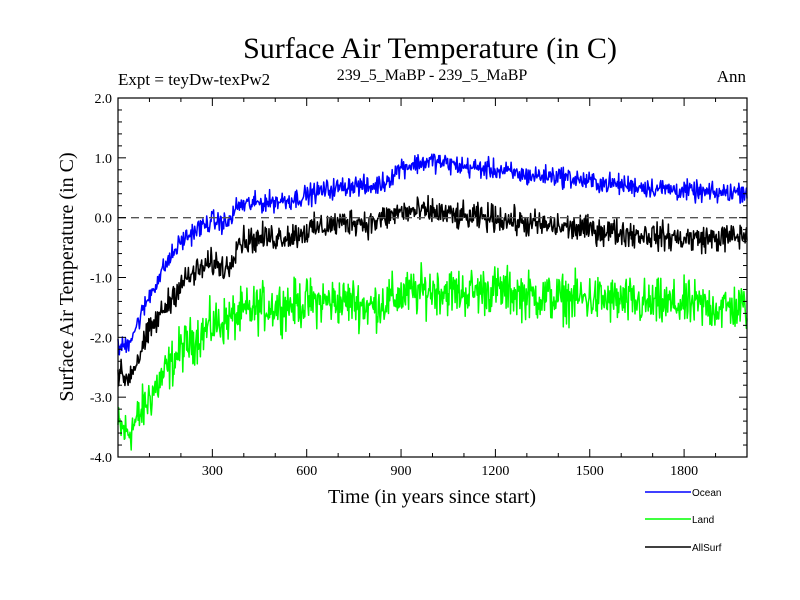 This screenshot has height=600, width=800. I want to click on x-tick-label: 1200, so click(495, 471).